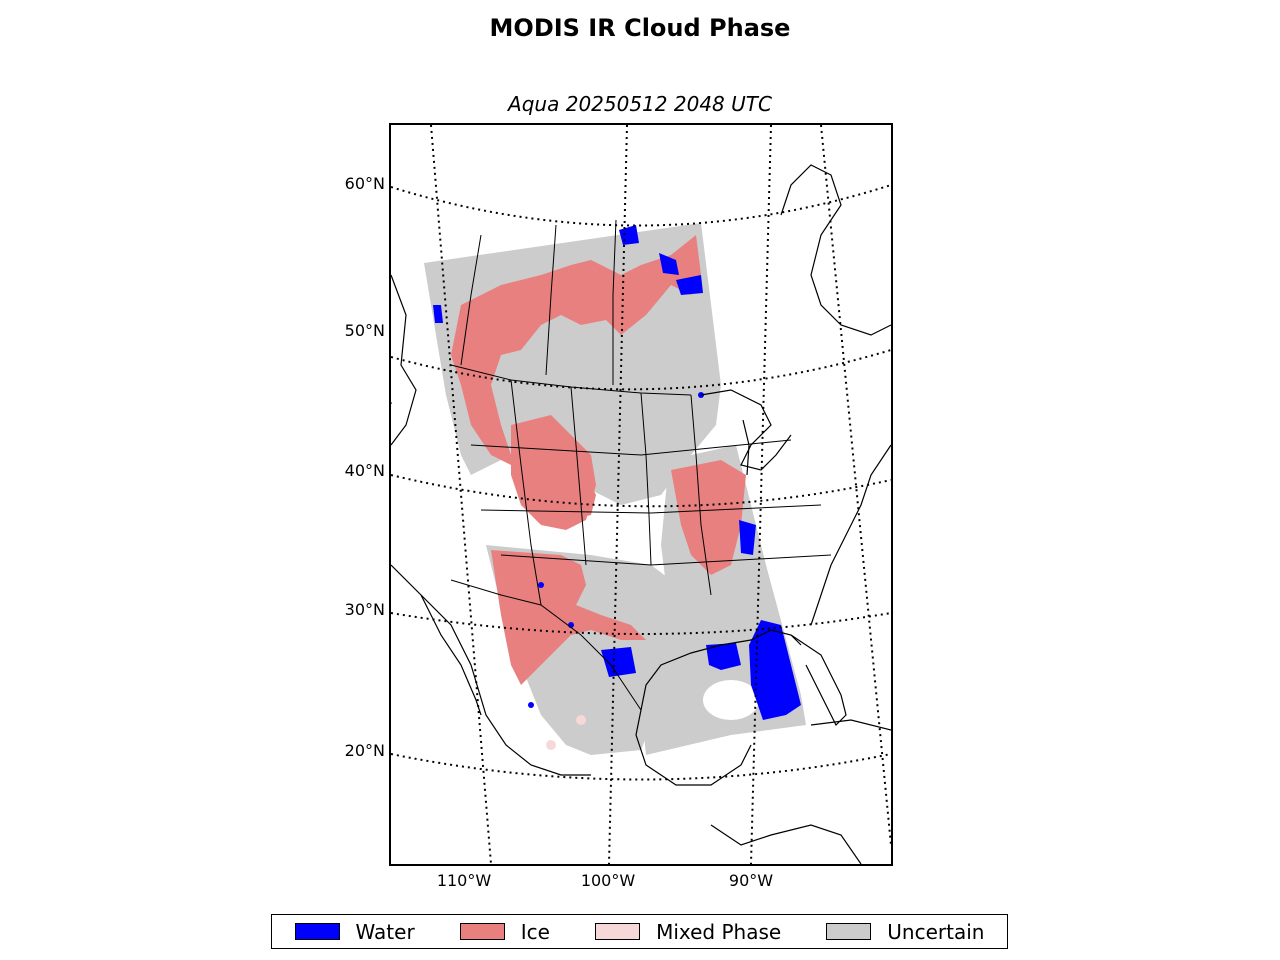 The image size is (1280, 960). What do you see at coordinates (451, 655) in the screenshot?
I see `baja-peninsula` at bounding box center [451, 655].